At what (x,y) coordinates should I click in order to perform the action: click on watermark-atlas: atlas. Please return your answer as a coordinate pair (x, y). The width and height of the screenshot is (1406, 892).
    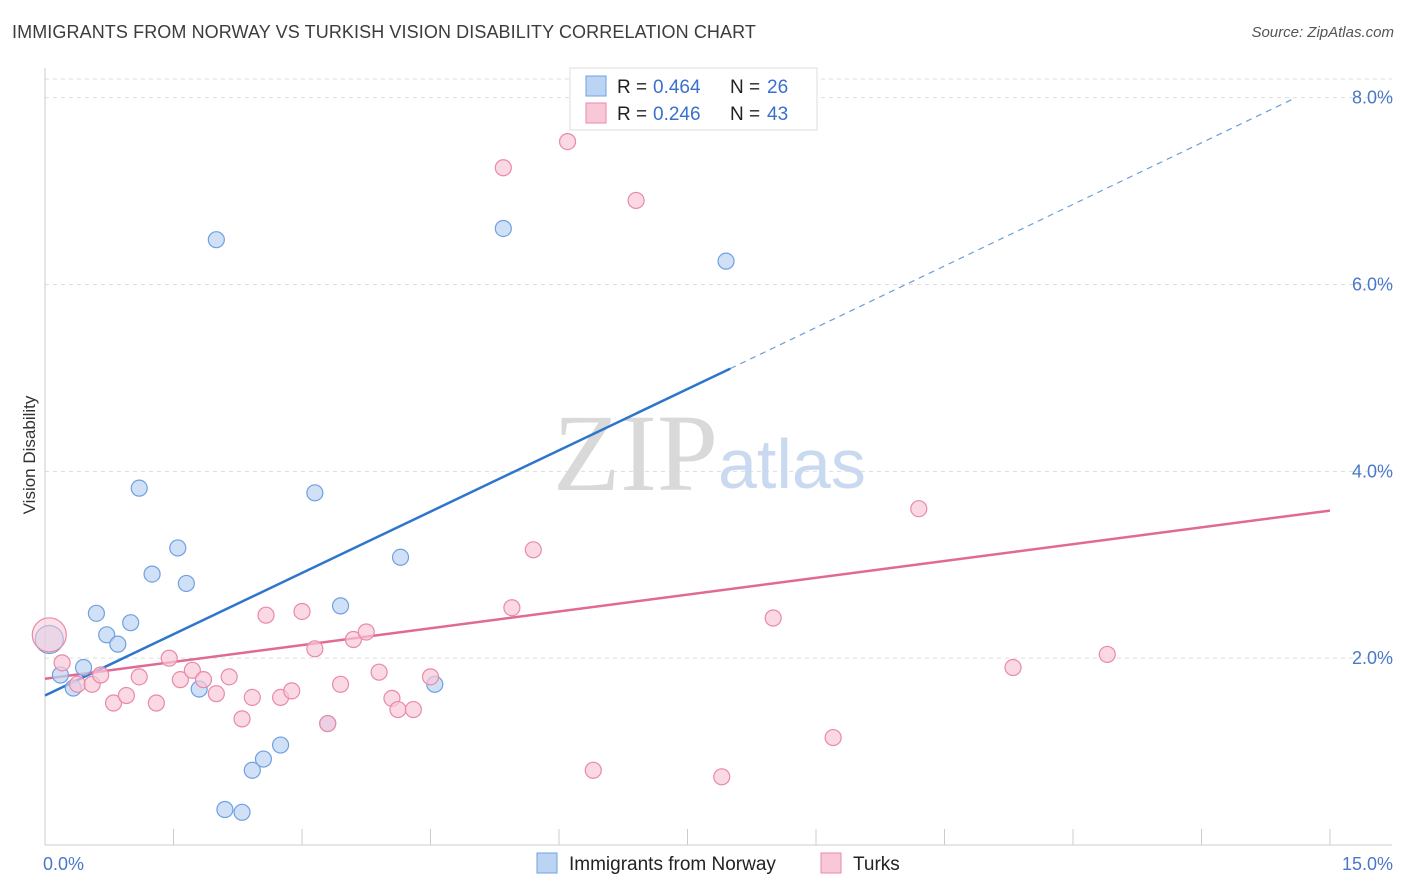
    Looking at the image, I should click on (792, 464).